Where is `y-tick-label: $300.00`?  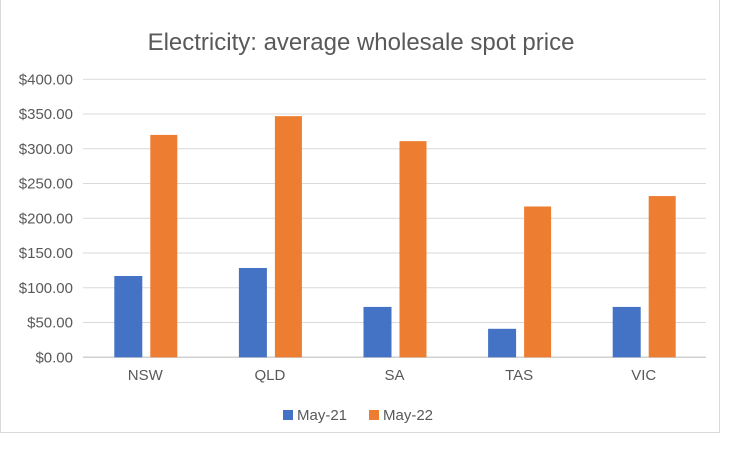 y-tick-label: $300.00 is located at coordinates (46, 149).